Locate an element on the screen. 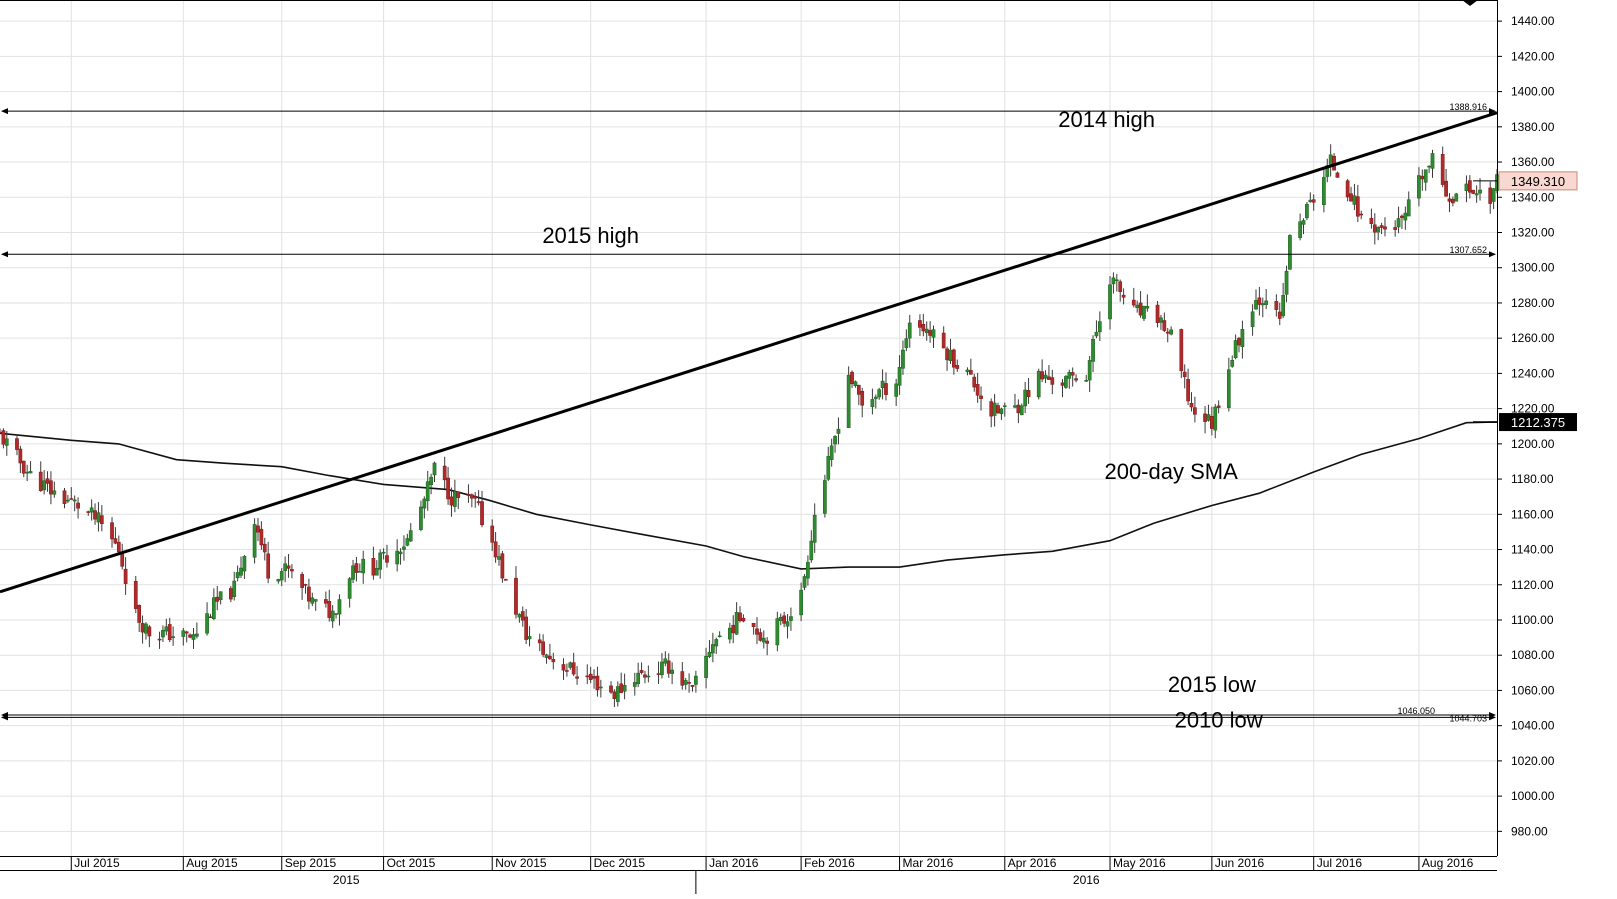 The image size is (1617, 899). x-tick-label: Mar 2016 is located at coordinates (928, 863).